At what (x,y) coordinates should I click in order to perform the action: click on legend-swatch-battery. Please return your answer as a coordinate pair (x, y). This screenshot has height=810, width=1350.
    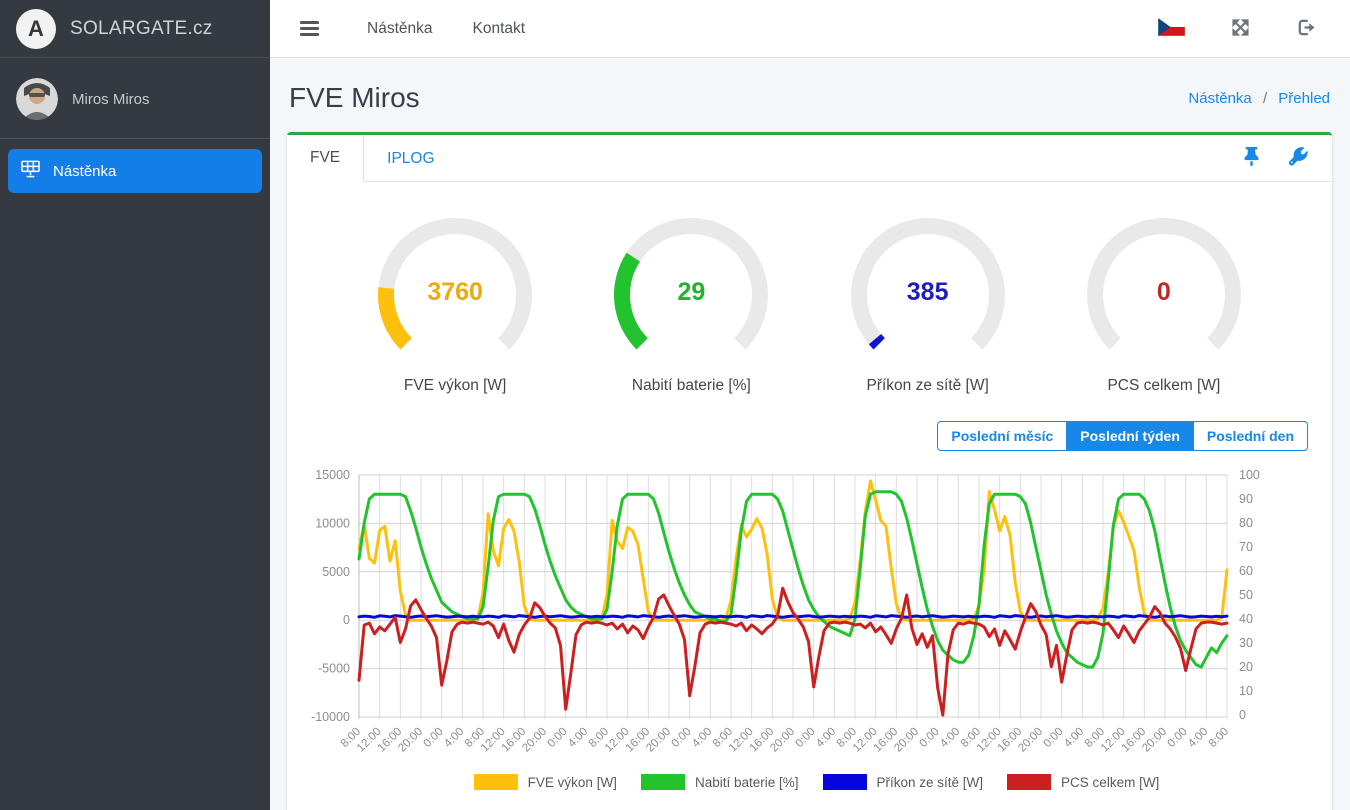
    Looking at the image, I should click on (662, 782).